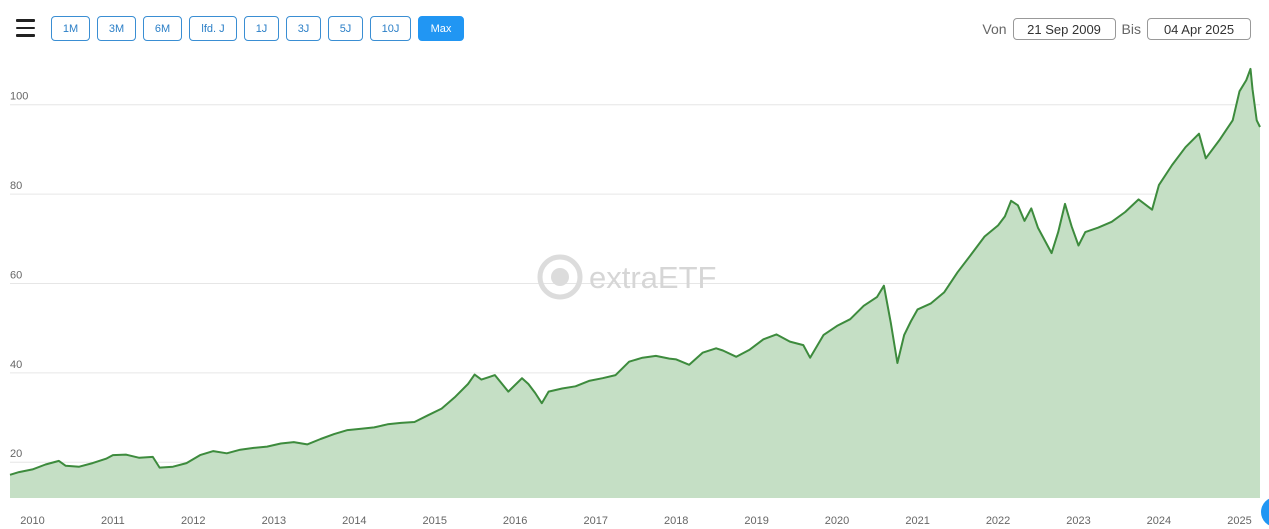 The image size is (1269, 529). Describe the element at coordinates (1159, 521) in the screenshot. I see `x-tick-label: 2024` at that location.